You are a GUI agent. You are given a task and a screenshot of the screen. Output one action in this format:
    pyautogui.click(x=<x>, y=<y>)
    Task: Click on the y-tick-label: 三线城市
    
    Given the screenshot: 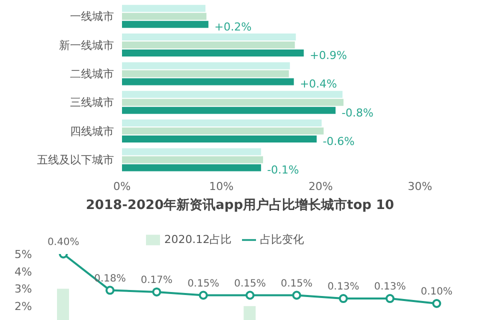 What is the action you would take?
    pyautogui.click(x=92, y=103)
    